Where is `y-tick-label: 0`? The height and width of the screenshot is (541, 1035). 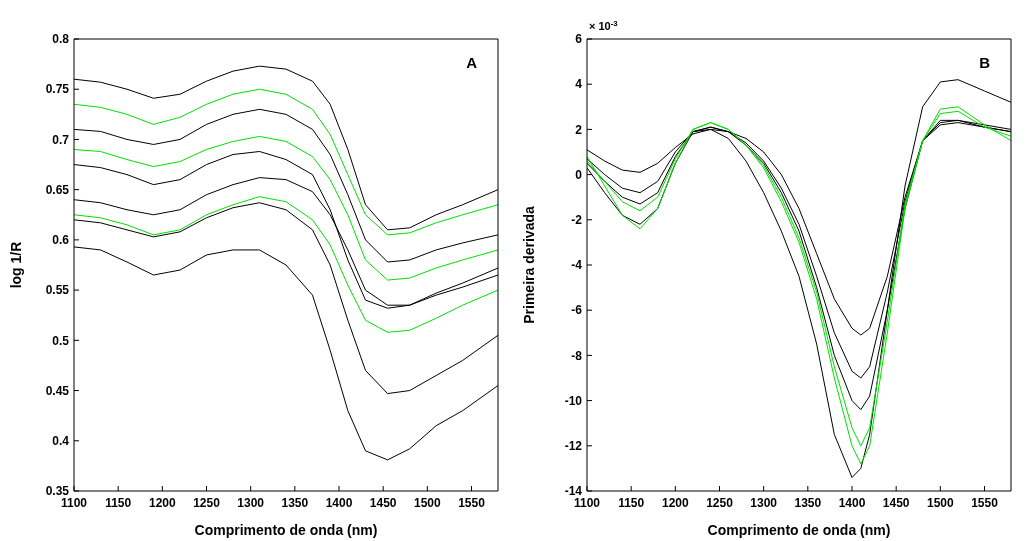
y-tick-label: 0 is located at coordinates (579, 174).